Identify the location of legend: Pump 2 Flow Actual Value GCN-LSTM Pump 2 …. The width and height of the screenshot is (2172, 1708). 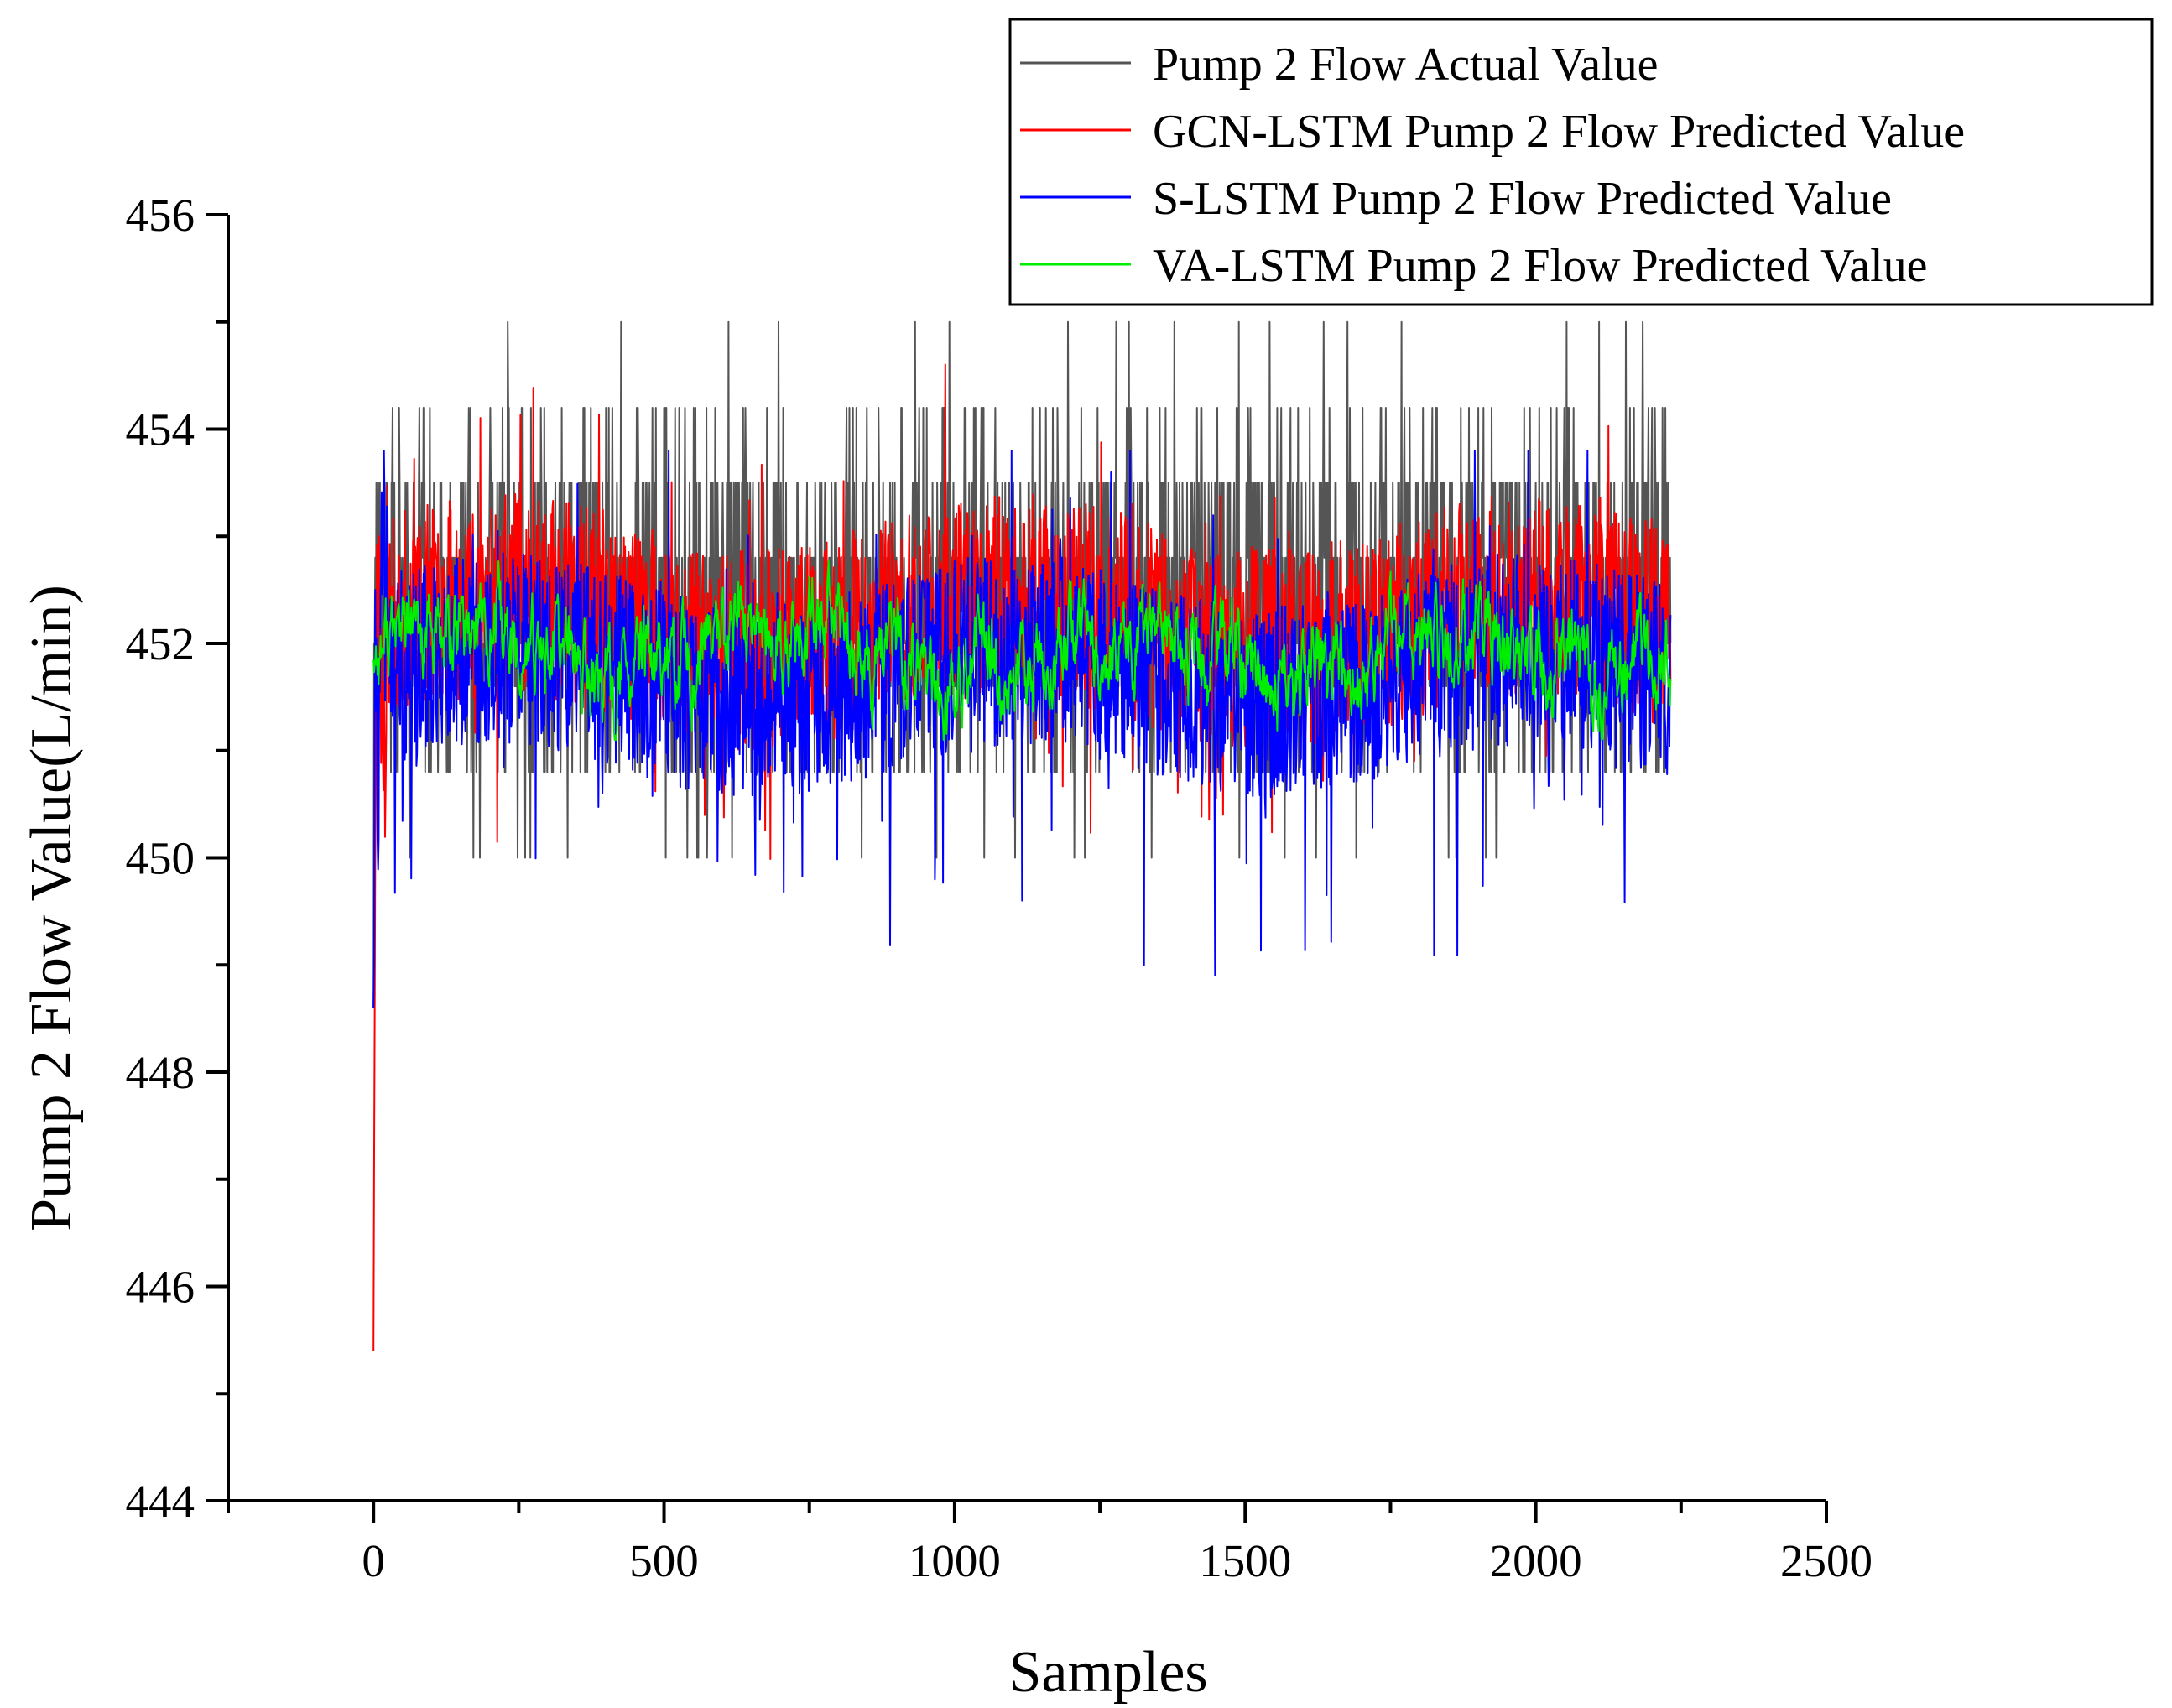
(1581, 162).